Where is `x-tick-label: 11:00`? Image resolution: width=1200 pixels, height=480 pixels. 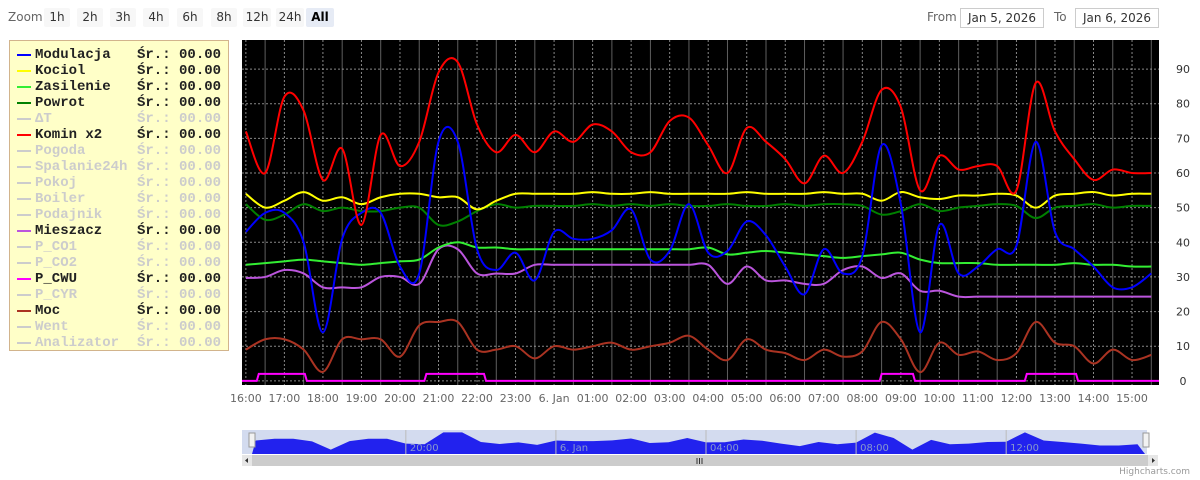
x-tick-label: 11:00 is located at coordinates (978, 398).